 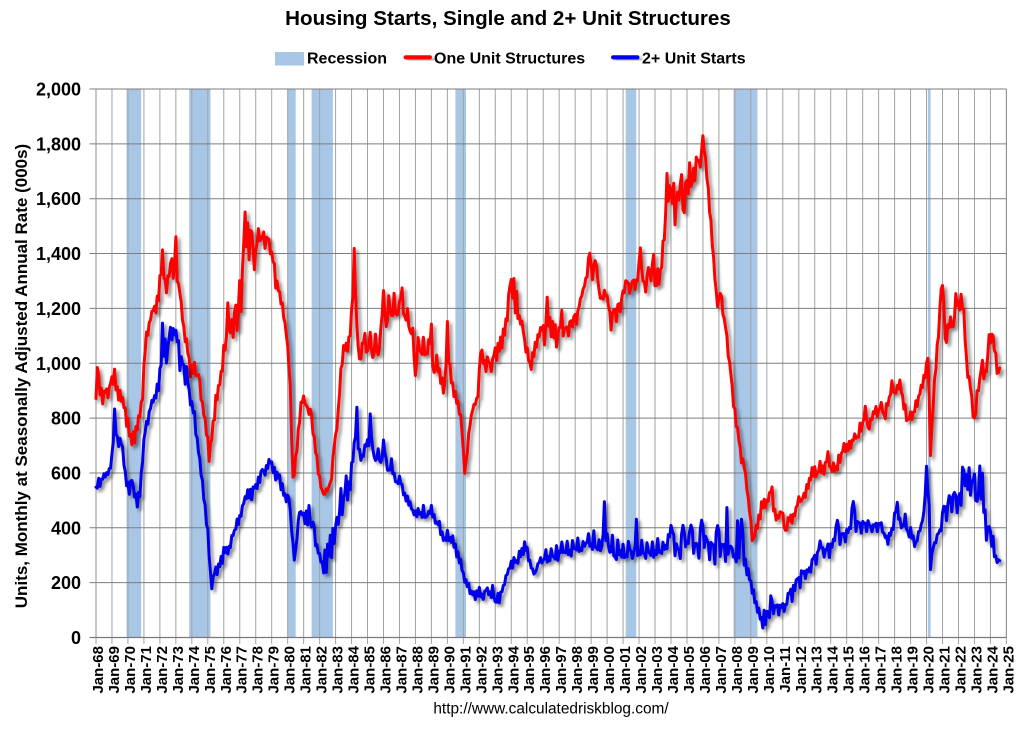 What do you see at coordinates (833, 669) in the screenshot?
I see `svg-text: Jan-14` at bounding box center [833, 669].